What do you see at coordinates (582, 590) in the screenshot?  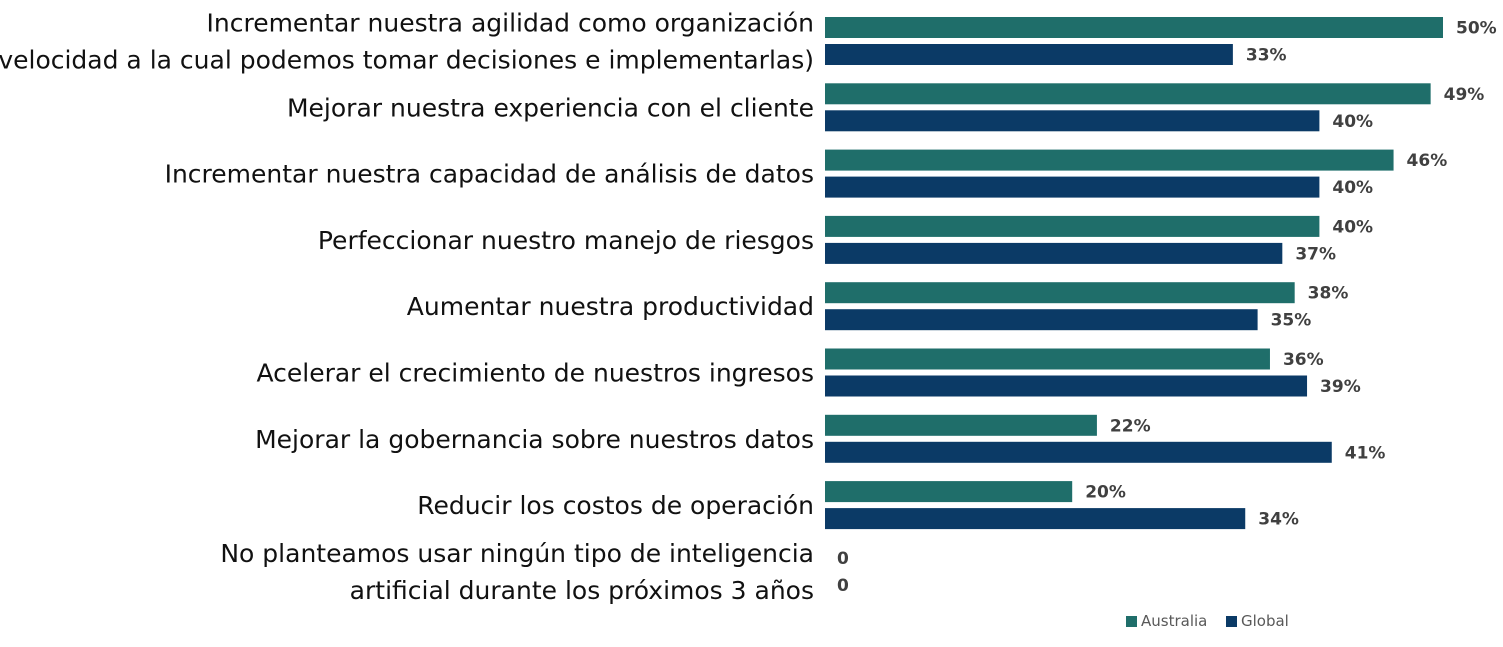 I see `category-label: artificial durante los próximos 3 años` at bounding box center [582, 590].